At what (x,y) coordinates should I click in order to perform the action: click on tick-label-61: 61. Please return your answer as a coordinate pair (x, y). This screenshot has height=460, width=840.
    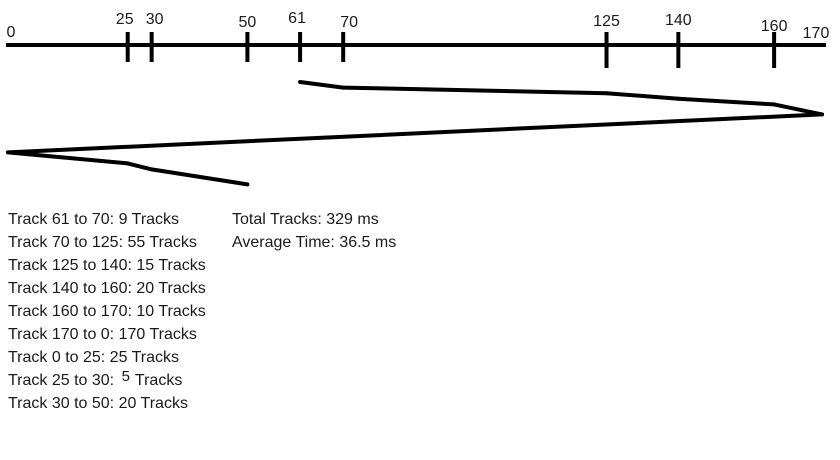
    Looking at the image, I should click on (297, 18).